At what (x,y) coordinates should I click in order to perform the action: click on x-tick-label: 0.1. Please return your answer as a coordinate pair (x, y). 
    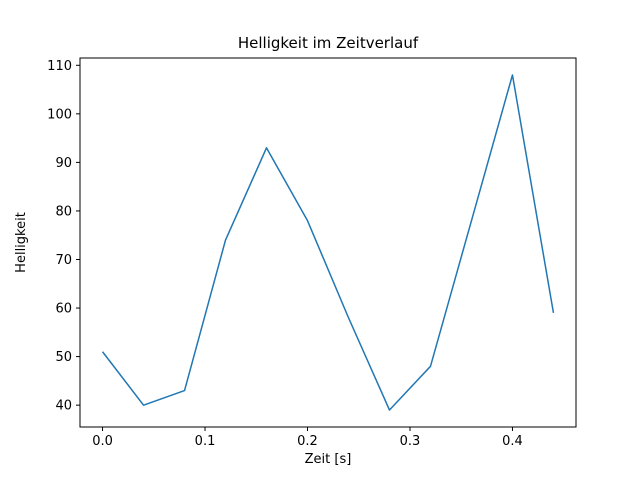
    Looking at the image, I should click on (205, 441).